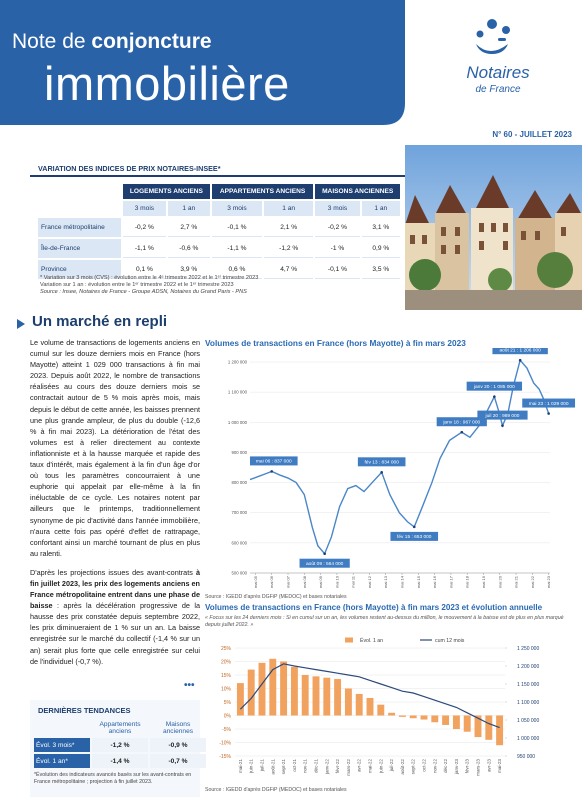 This screenshot has height=797, width=582. Describe the element at coordinates (49, 41) in the screenshot. I see `title-light: Note de` at that location.